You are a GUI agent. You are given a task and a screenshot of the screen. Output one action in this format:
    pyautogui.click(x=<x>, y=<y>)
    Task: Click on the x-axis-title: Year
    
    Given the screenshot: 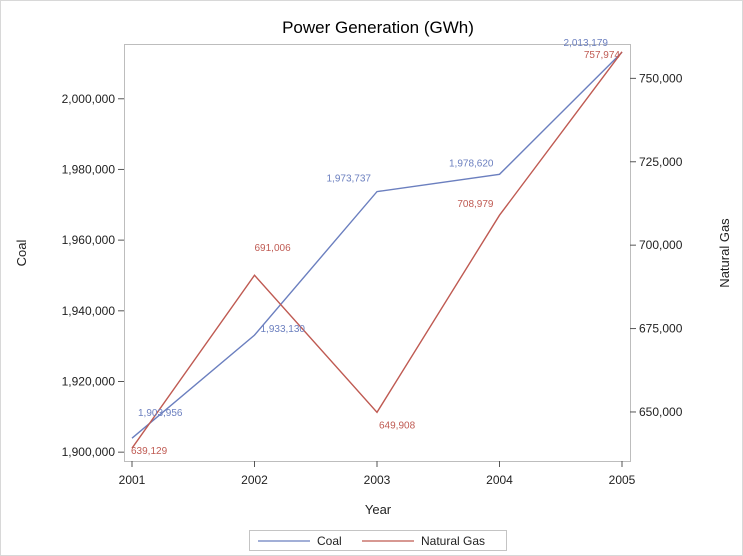 What is the action you would take?
    pyautogui.click(x=378, y=509)
    